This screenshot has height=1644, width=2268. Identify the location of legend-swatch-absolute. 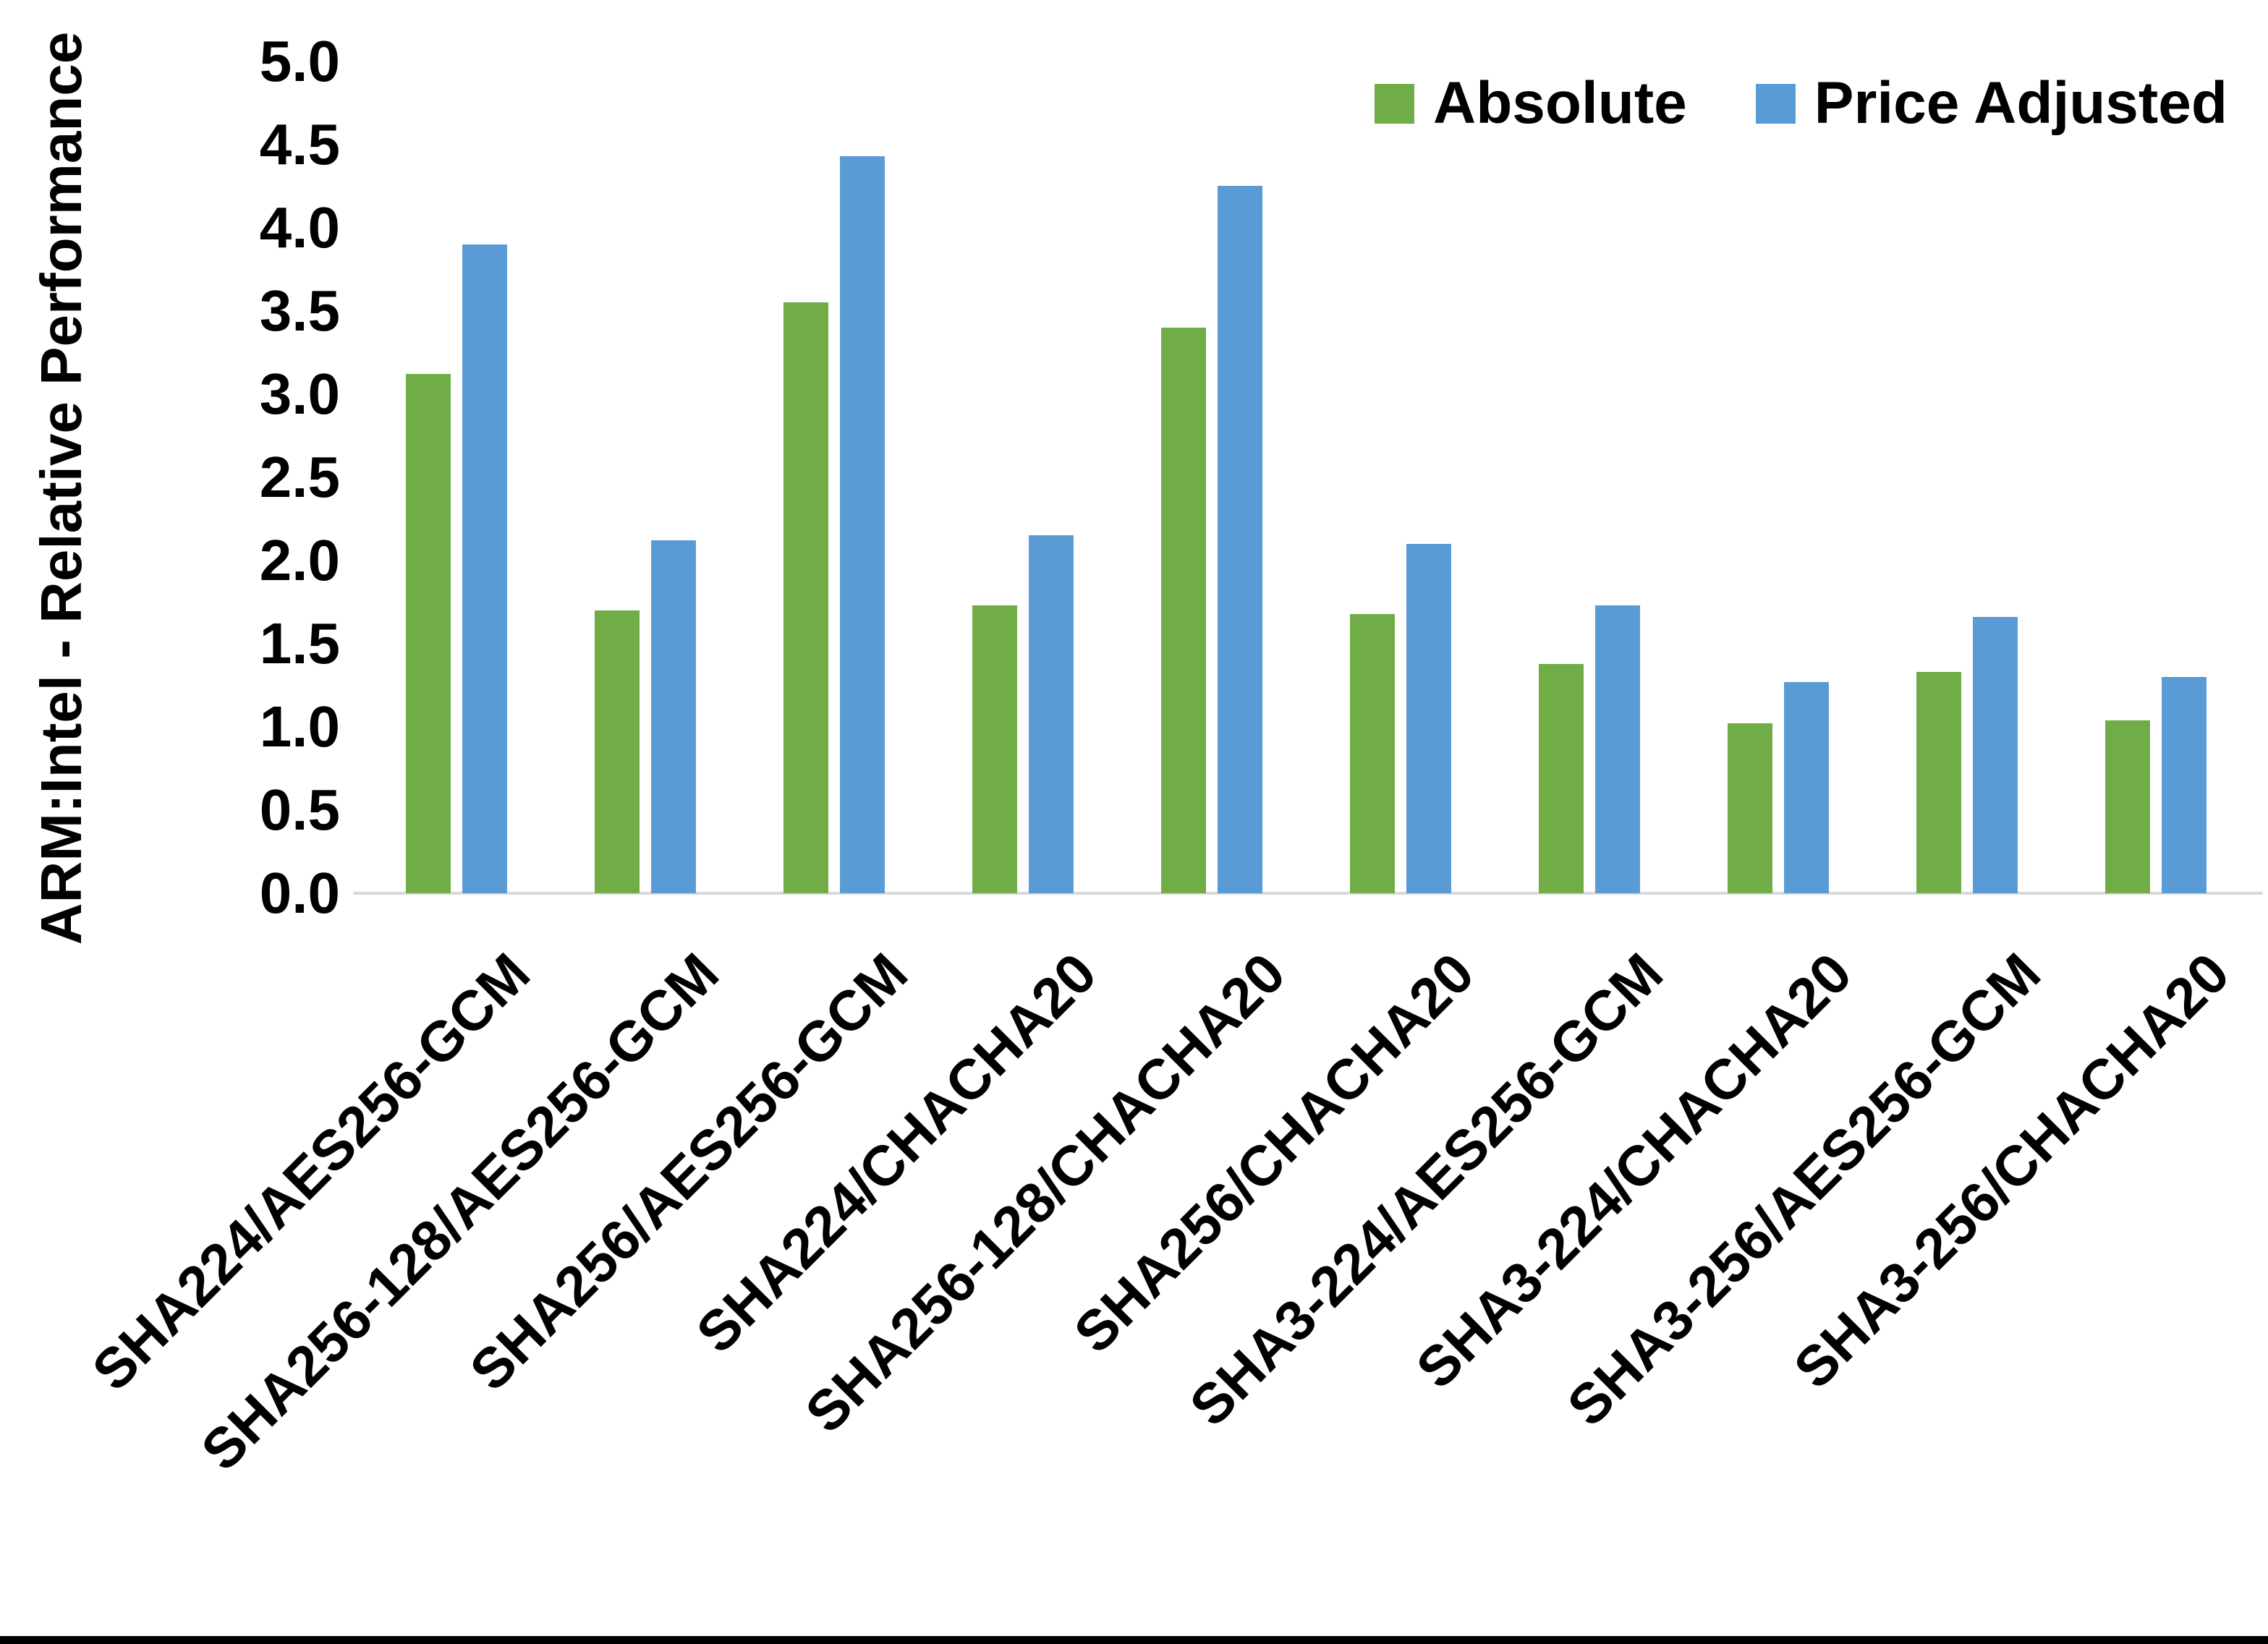
(1394, 103).